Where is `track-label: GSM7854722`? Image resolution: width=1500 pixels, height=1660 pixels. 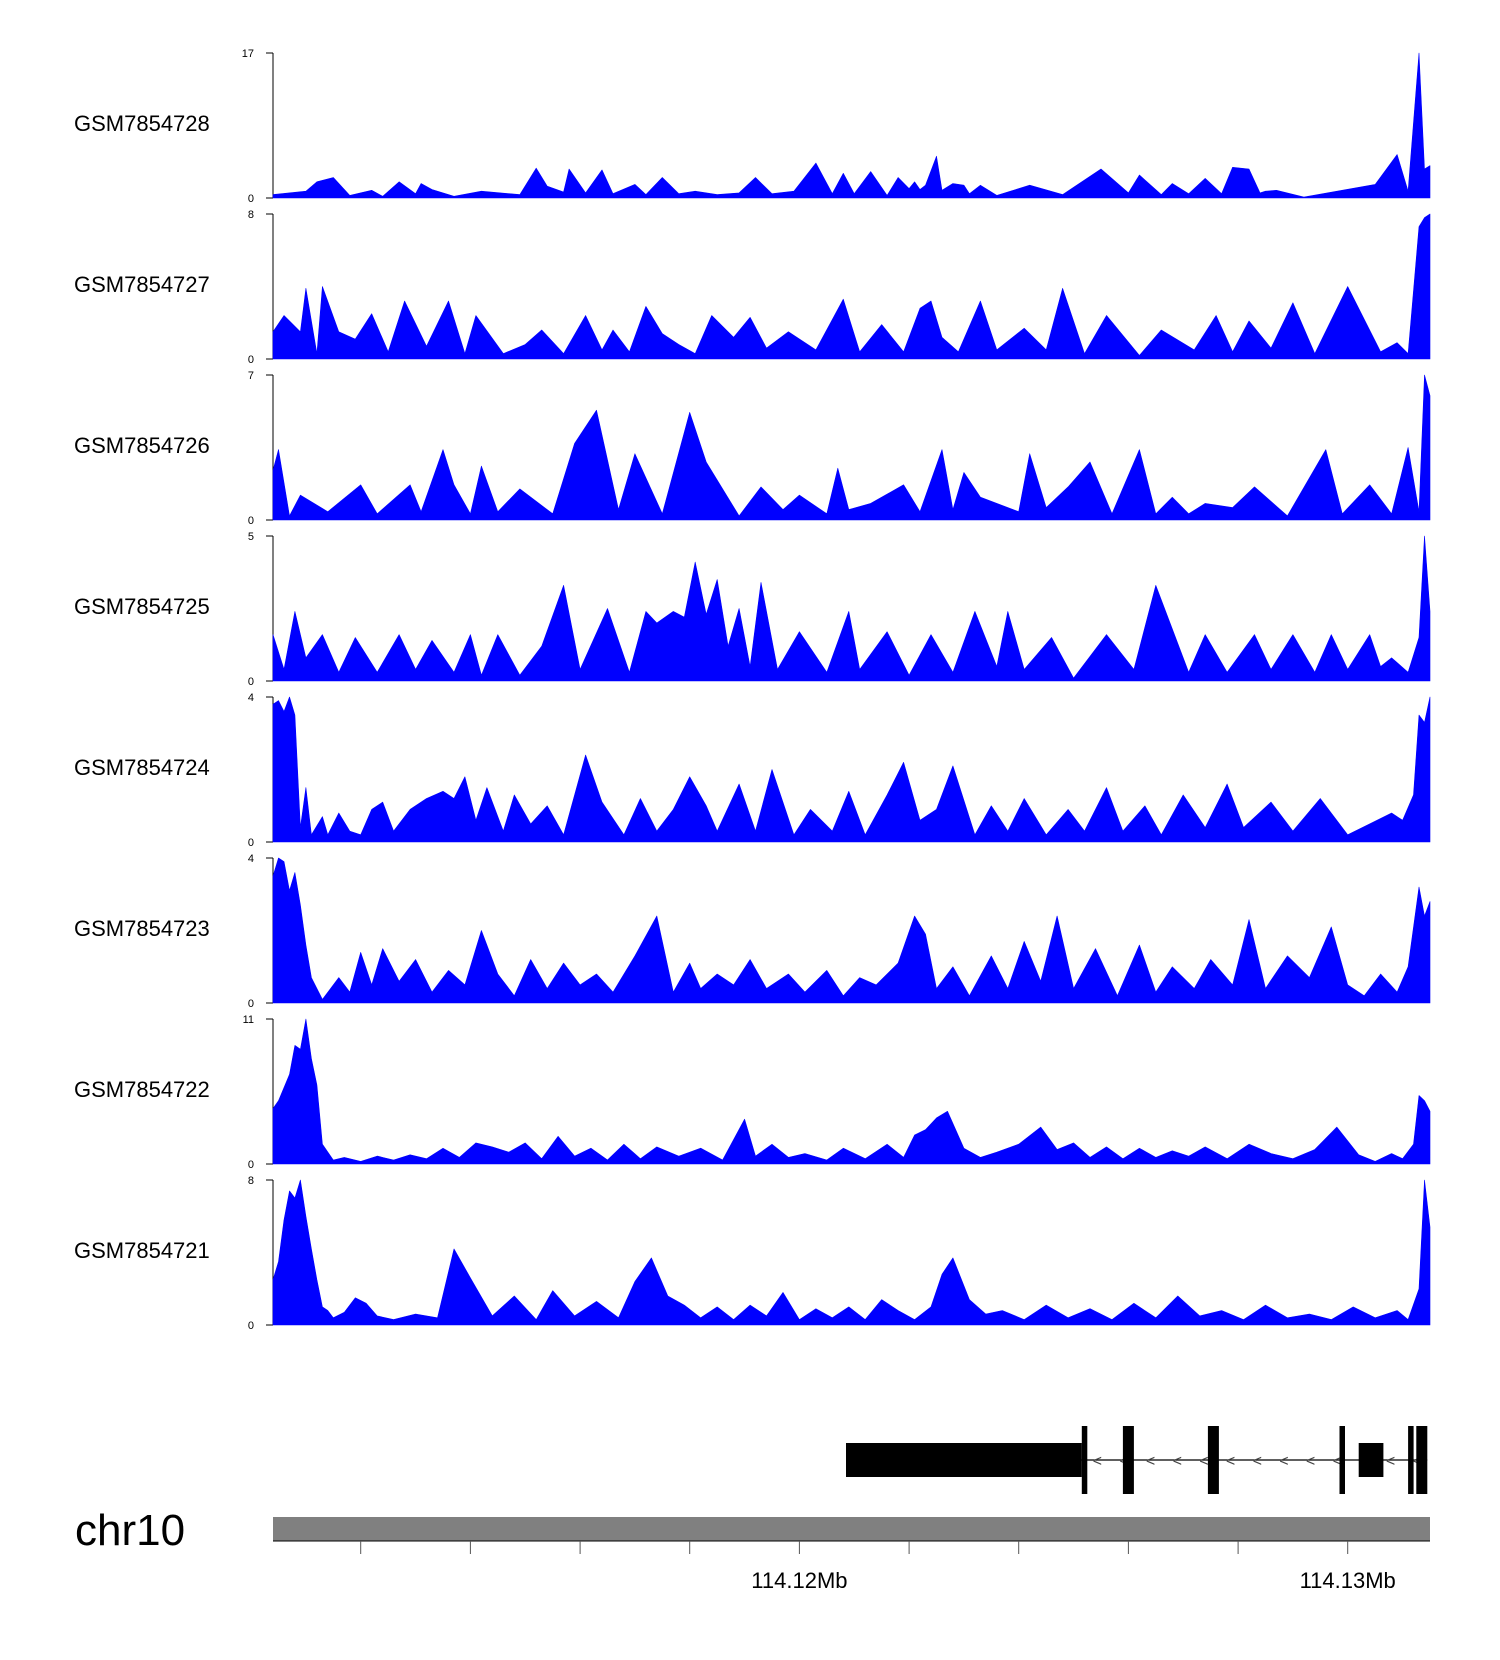 track-label: GSM7854722 is located at coordinates (142, 1089).